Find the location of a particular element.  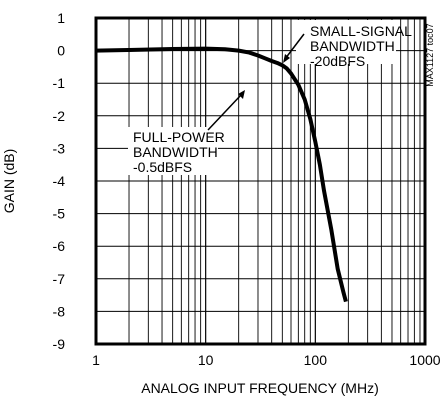

arrowhead-full-power is located at coordinates (241, 94).